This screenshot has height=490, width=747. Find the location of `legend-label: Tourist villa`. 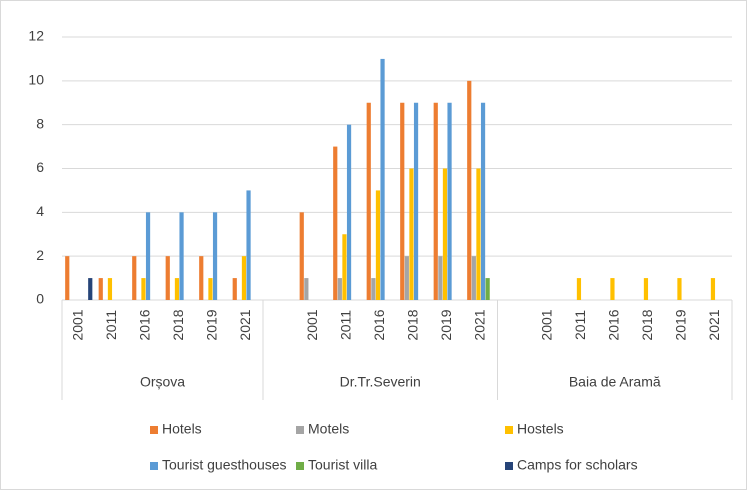

legend-label: Tourist villa is located at coordinates (342, 465).